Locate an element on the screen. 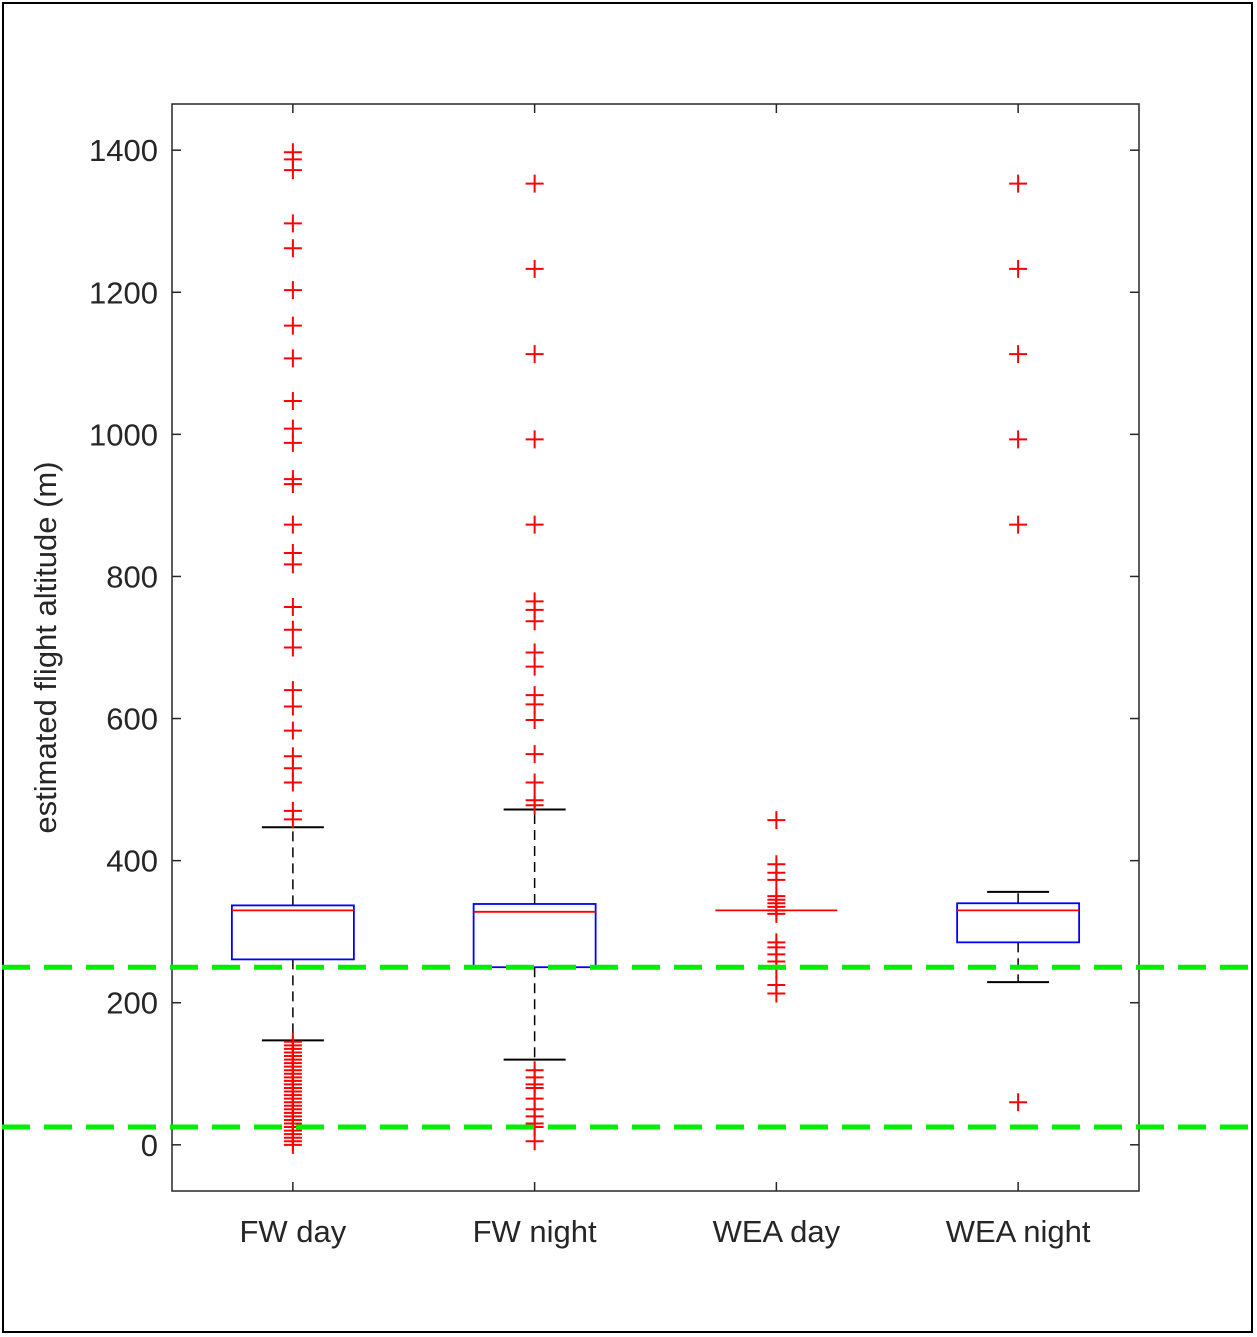 Image resolution: width=1257 pixels, height=1337 pixels. y-tick-label: 200 is located at coordinates (132, 1003).